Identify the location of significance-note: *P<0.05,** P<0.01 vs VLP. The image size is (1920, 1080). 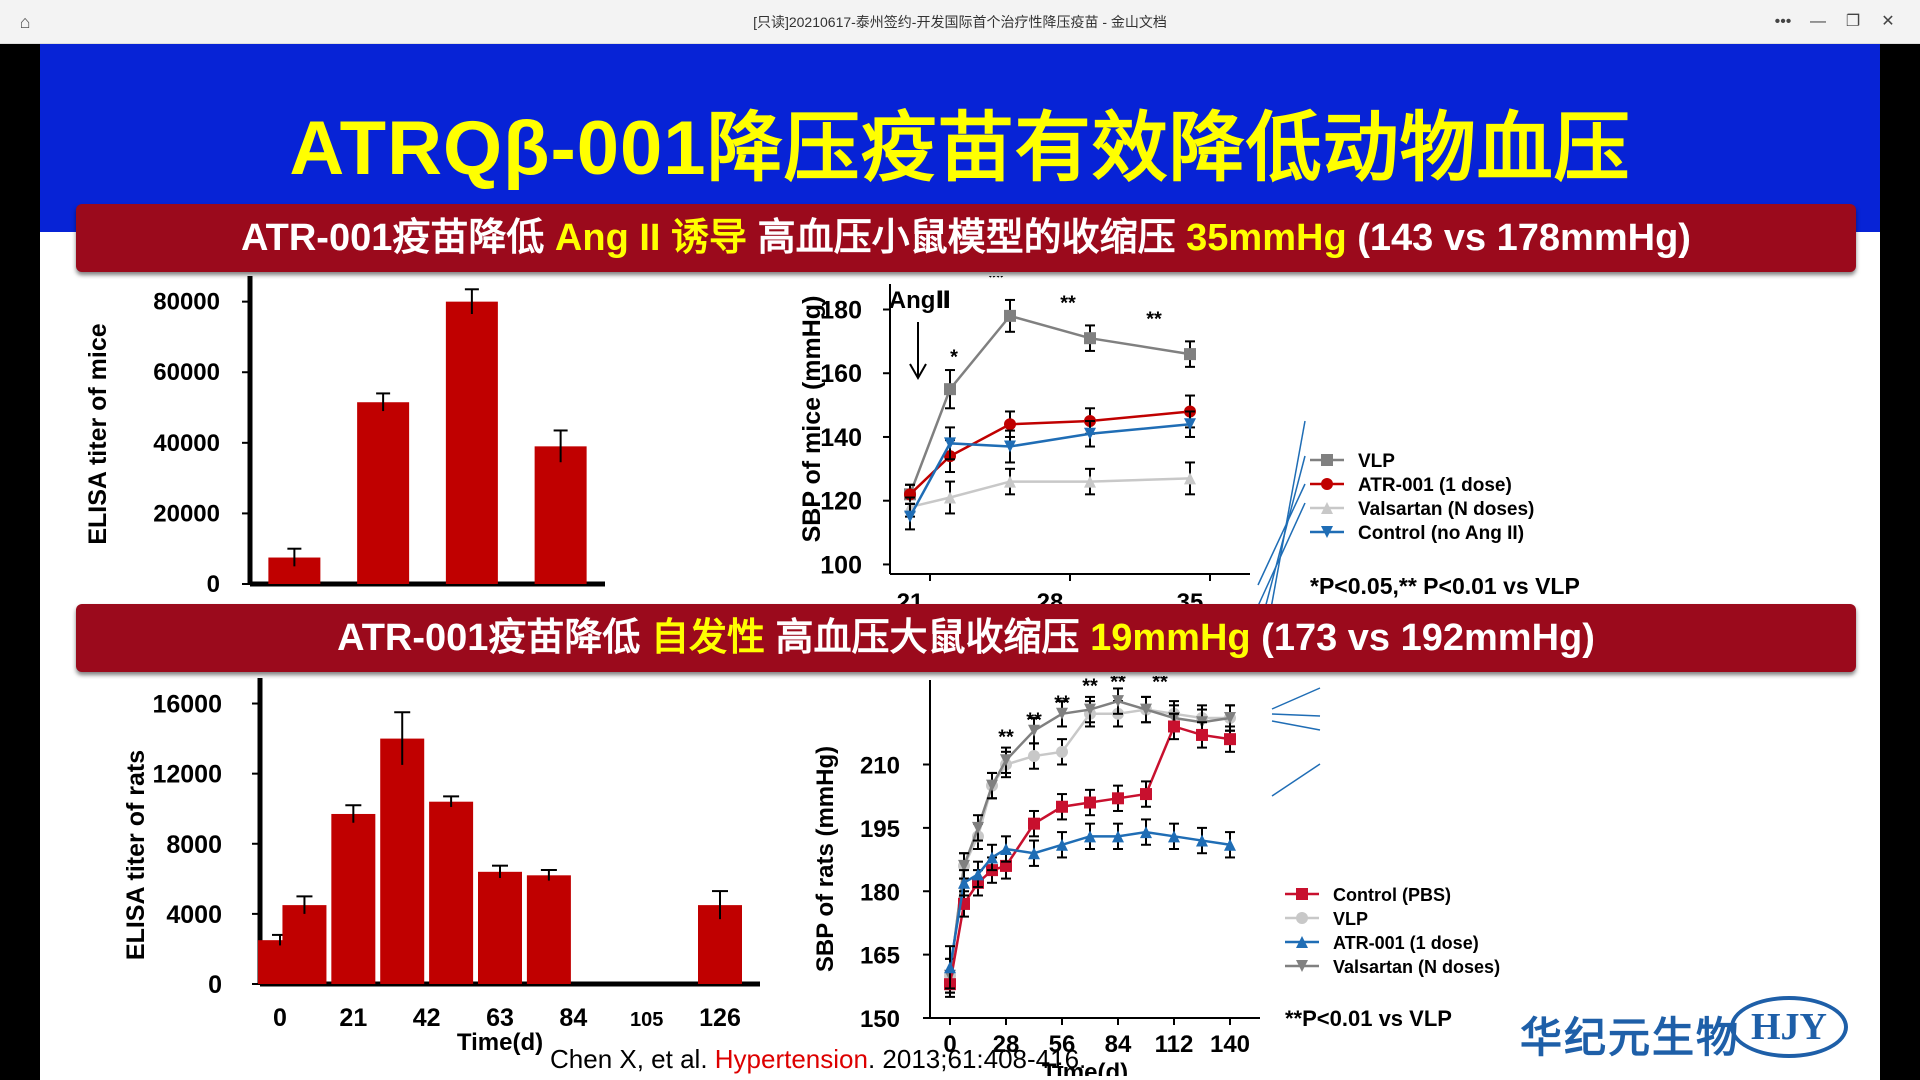
(1445, 586).